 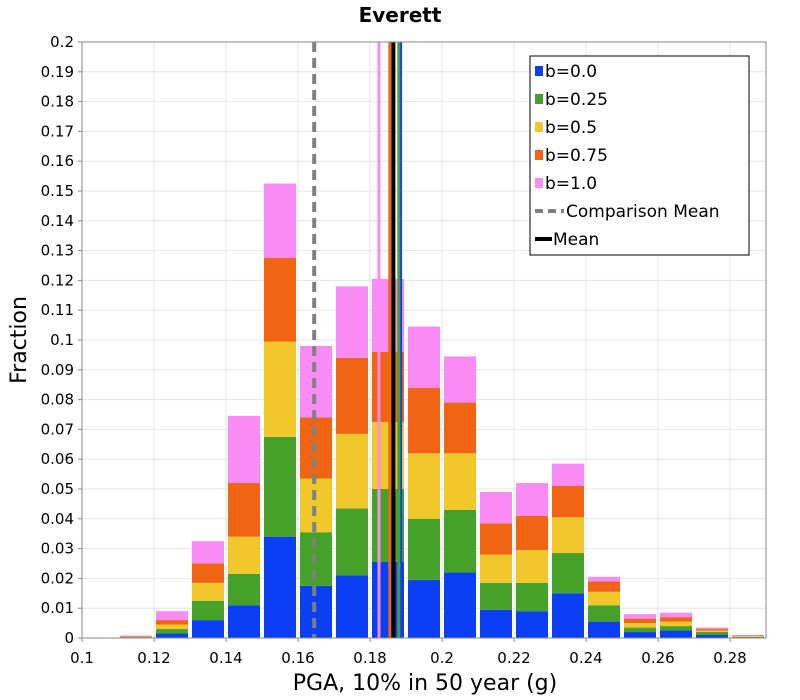 What do you see at coordinates (297, 658) in the screenshot?
I see `x-tick-label: 0.16` at bounding box center [297, 658].